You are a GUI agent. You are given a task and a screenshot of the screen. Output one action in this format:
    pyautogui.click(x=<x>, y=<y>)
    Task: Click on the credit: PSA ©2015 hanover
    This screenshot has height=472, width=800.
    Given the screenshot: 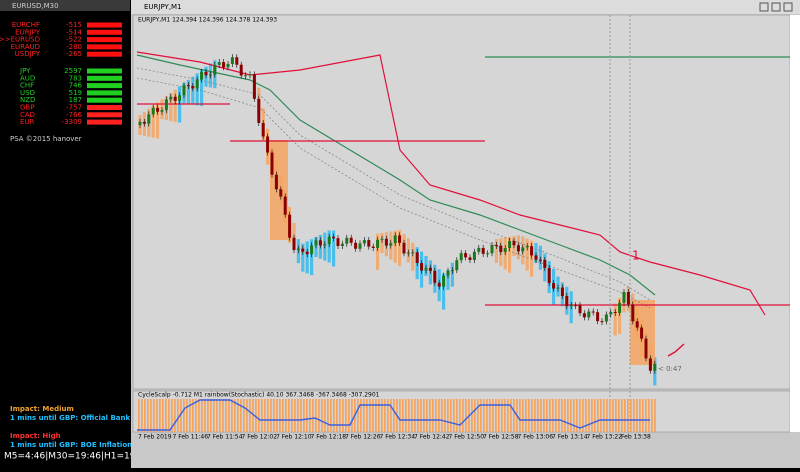 What is the action you would take?
    pyautogui.click(x=46, y=139)
    